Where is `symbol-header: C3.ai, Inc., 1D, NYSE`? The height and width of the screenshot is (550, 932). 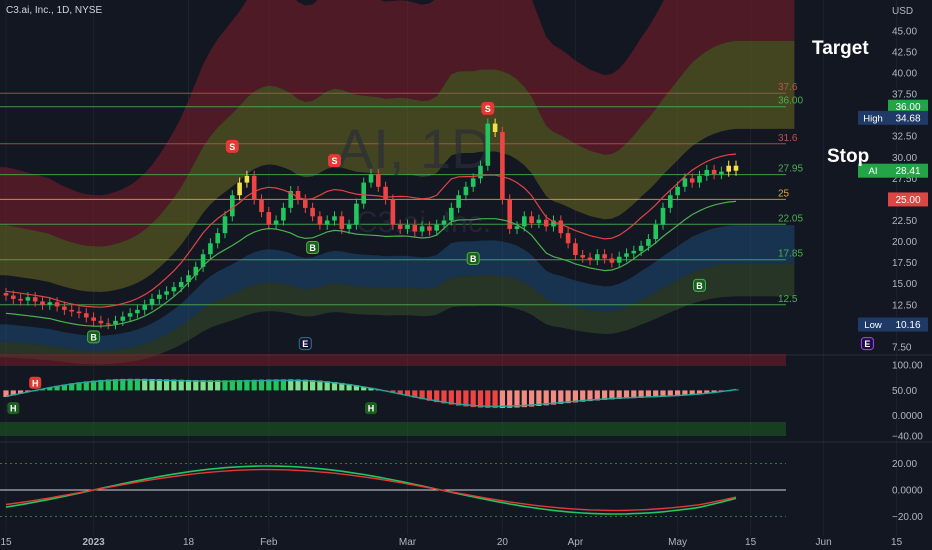 symbol-header: C3.ai, Inc., 1D, NYSE is located at coordinates (54, 10).